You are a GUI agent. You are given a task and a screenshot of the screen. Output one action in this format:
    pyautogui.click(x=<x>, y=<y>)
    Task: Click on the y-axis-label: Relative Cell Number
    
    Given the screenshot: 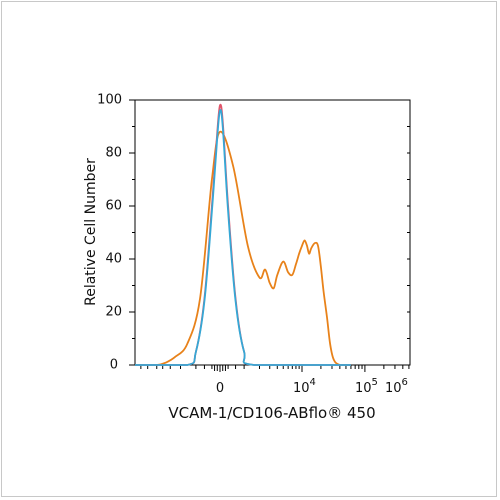 What is the action you would take?
    pyautogui.click(x=91, y=232)
    